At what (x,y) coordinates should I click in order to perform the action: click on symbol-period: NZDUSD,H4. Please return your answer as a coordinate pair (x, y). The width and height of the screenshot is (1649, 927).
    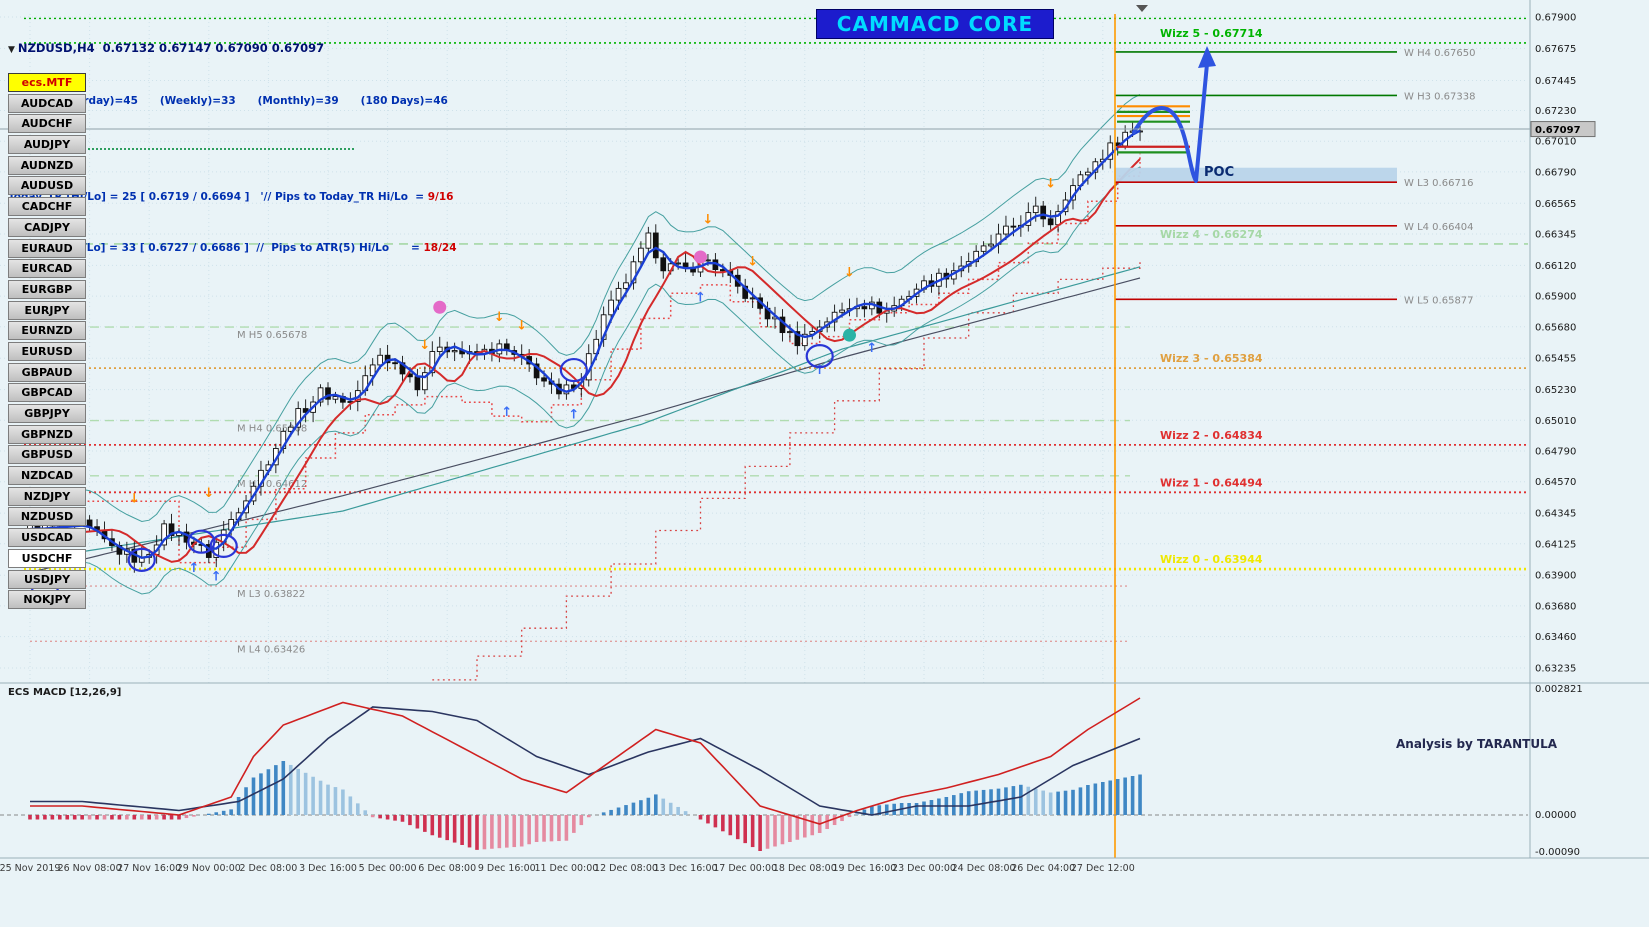
    Looking at the image, I should click on (56, 48).